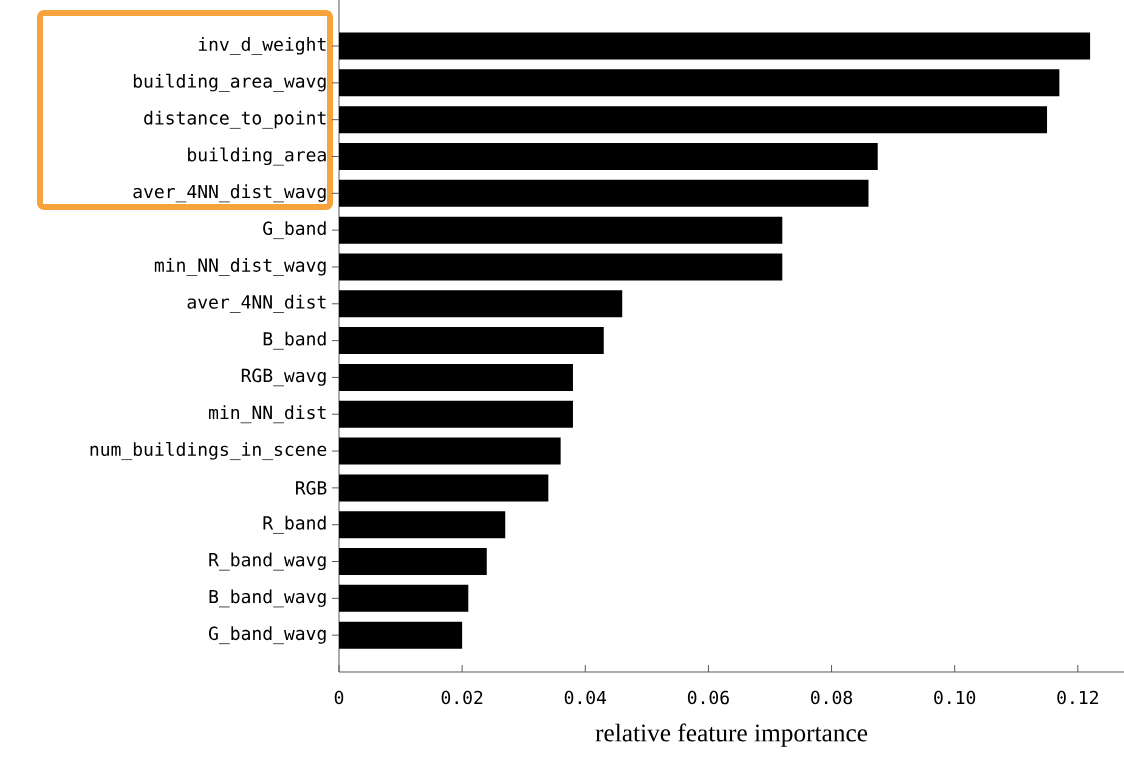 The image size is (1124, 763). I want to click on x-tick-label: 0.04, so click(585, 697).